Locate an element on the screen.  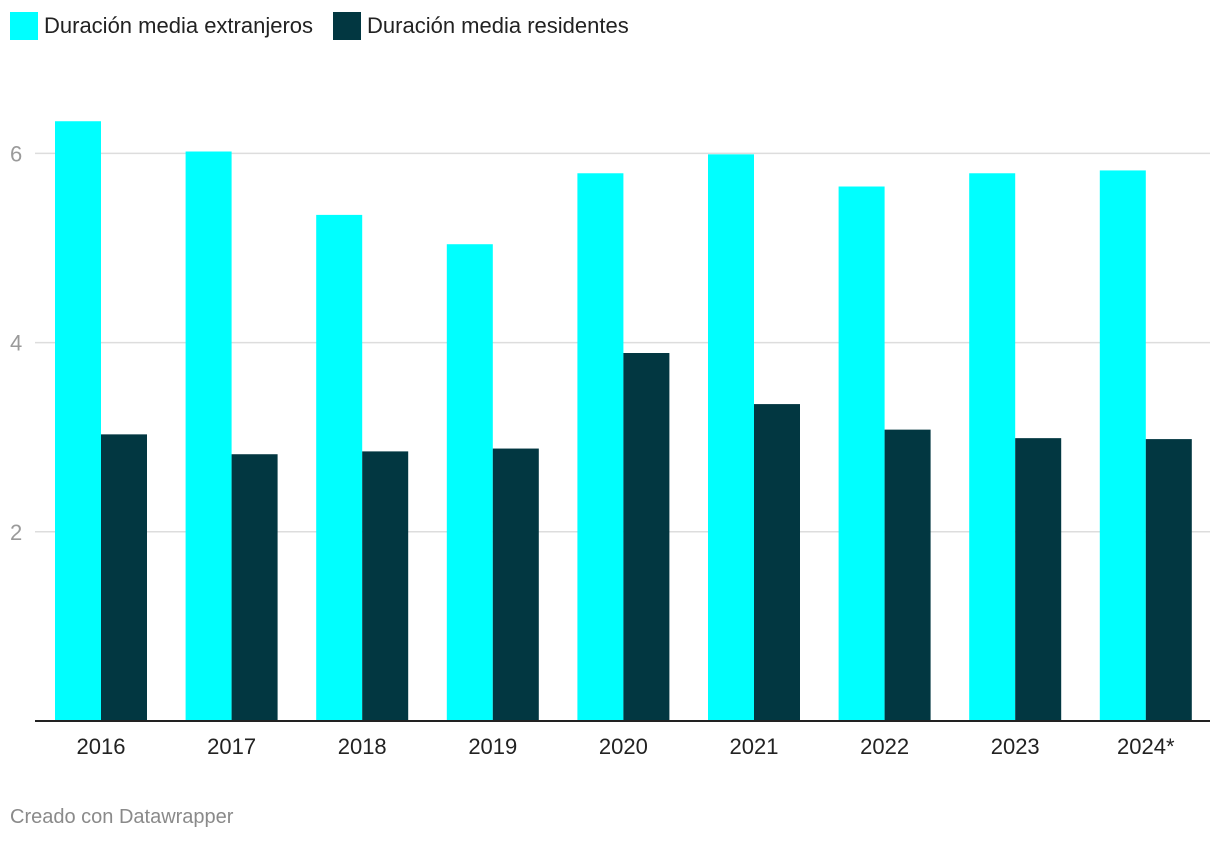
y-tick-label: 6 is located at coordinates (16, 153).